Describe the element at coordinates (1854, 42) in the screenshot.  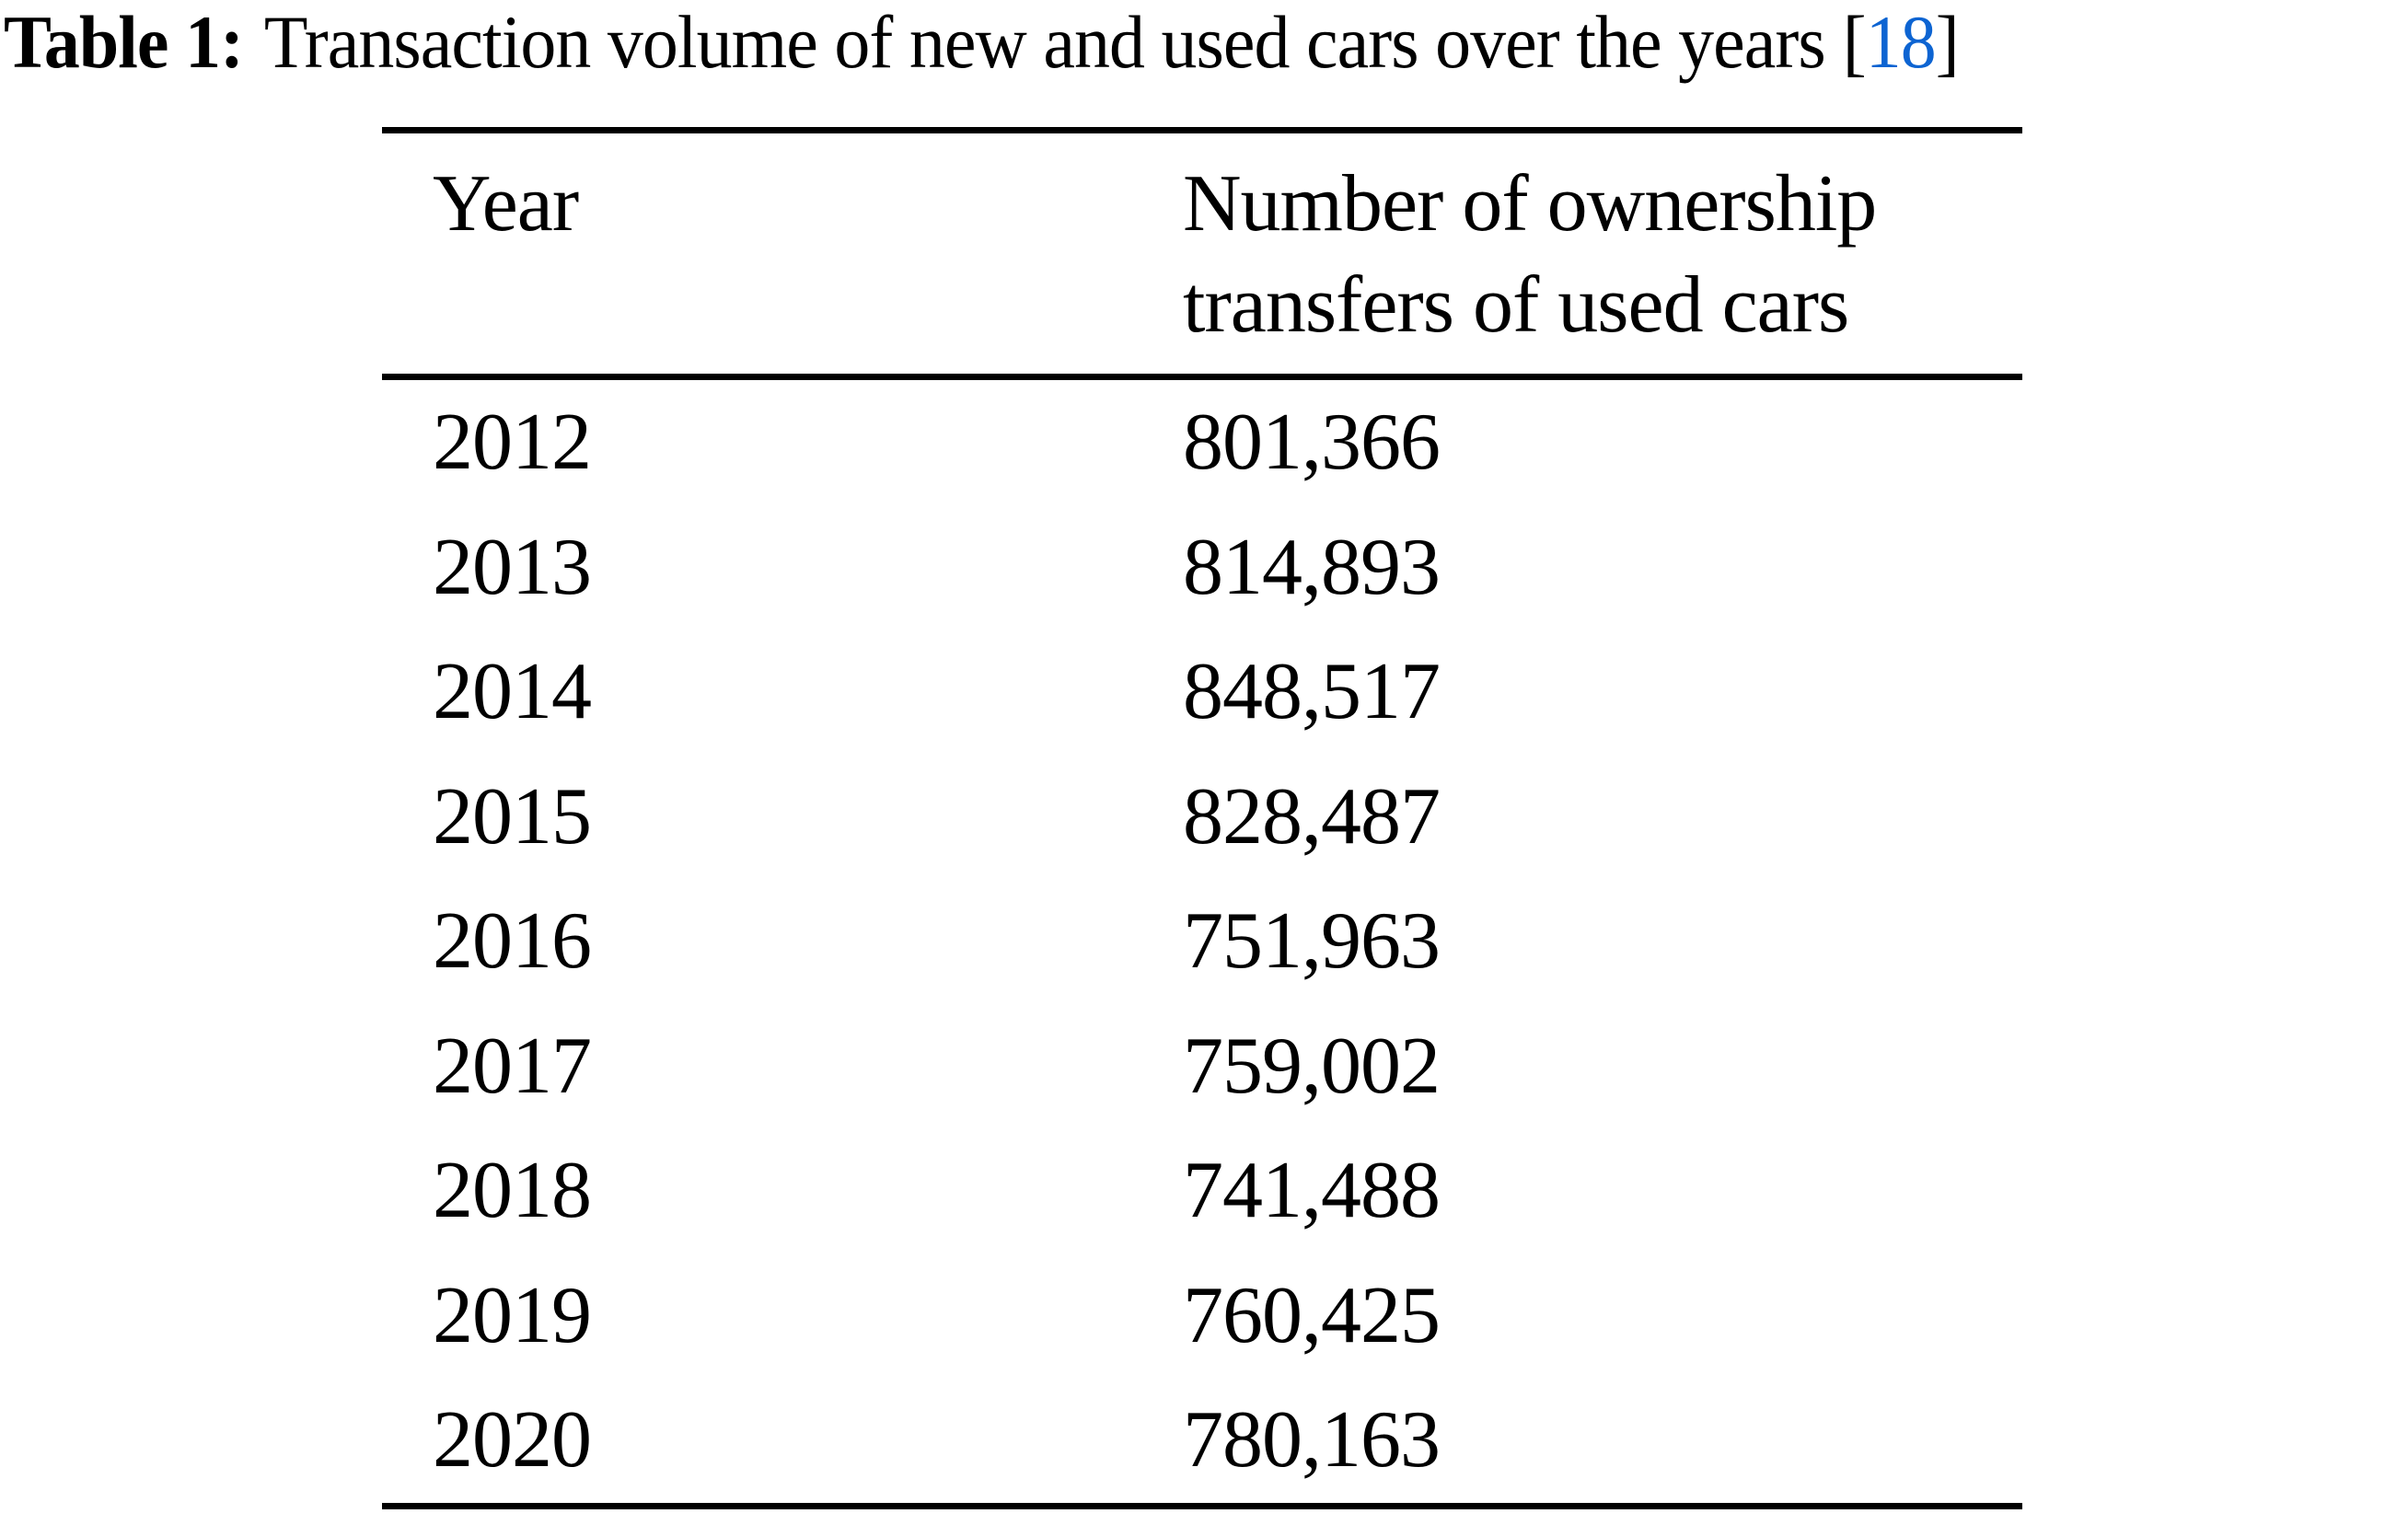
I see `citation-bracket-open: [` at that location.